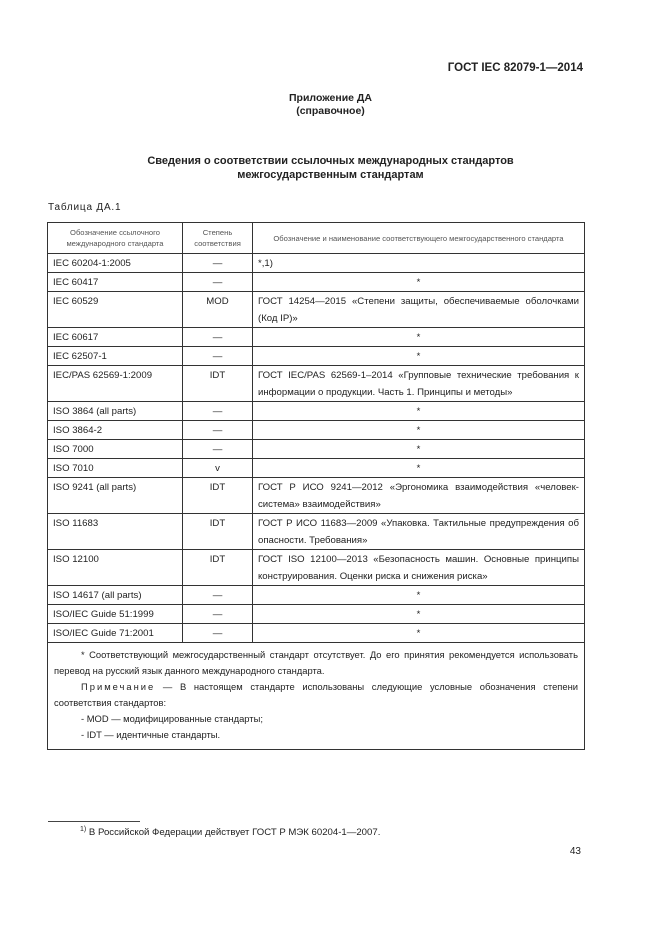 The width and height of the screenshot is (661, 935). What do you see at coordinates (115, 633) in the screenshot?
I see `ref-standard-cell: ISO/IEC Guide 71:2001` at bounding box center [115, 633].